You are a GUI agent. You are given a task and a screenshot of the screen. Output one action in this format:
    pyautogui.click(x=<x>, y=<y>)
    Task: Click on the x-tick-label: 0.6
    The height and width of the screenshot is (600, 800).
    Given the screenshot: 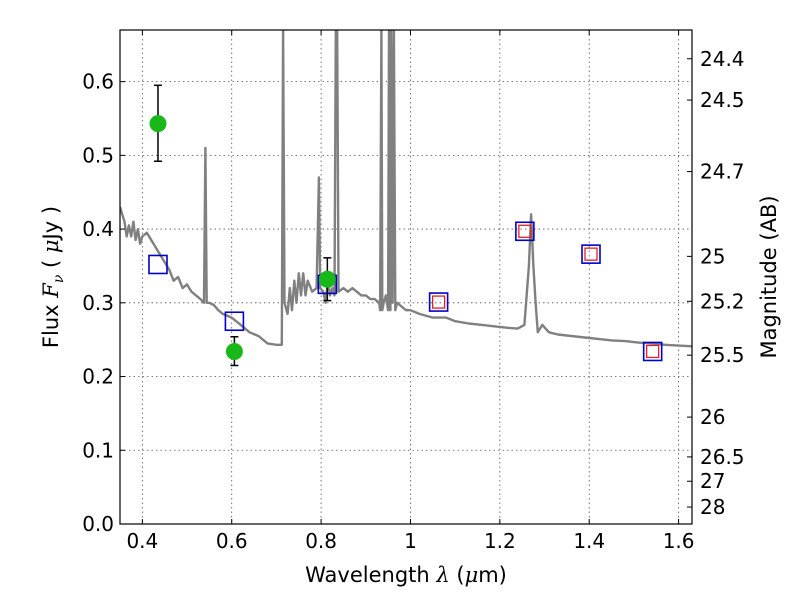 What is the action you would take?
    pyautogui.click(x=232, y=541)
    